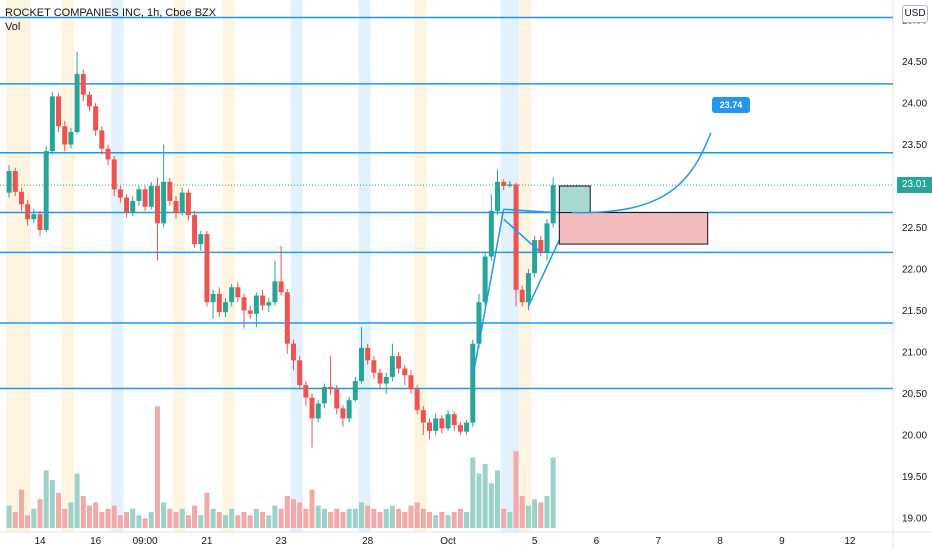 The height and width of the screenshot is (555, 932). What do you see at coordinates (914, 185) in the screenshot?
I see `last-price-tag: 23.01` at bounding box center [914, 185].